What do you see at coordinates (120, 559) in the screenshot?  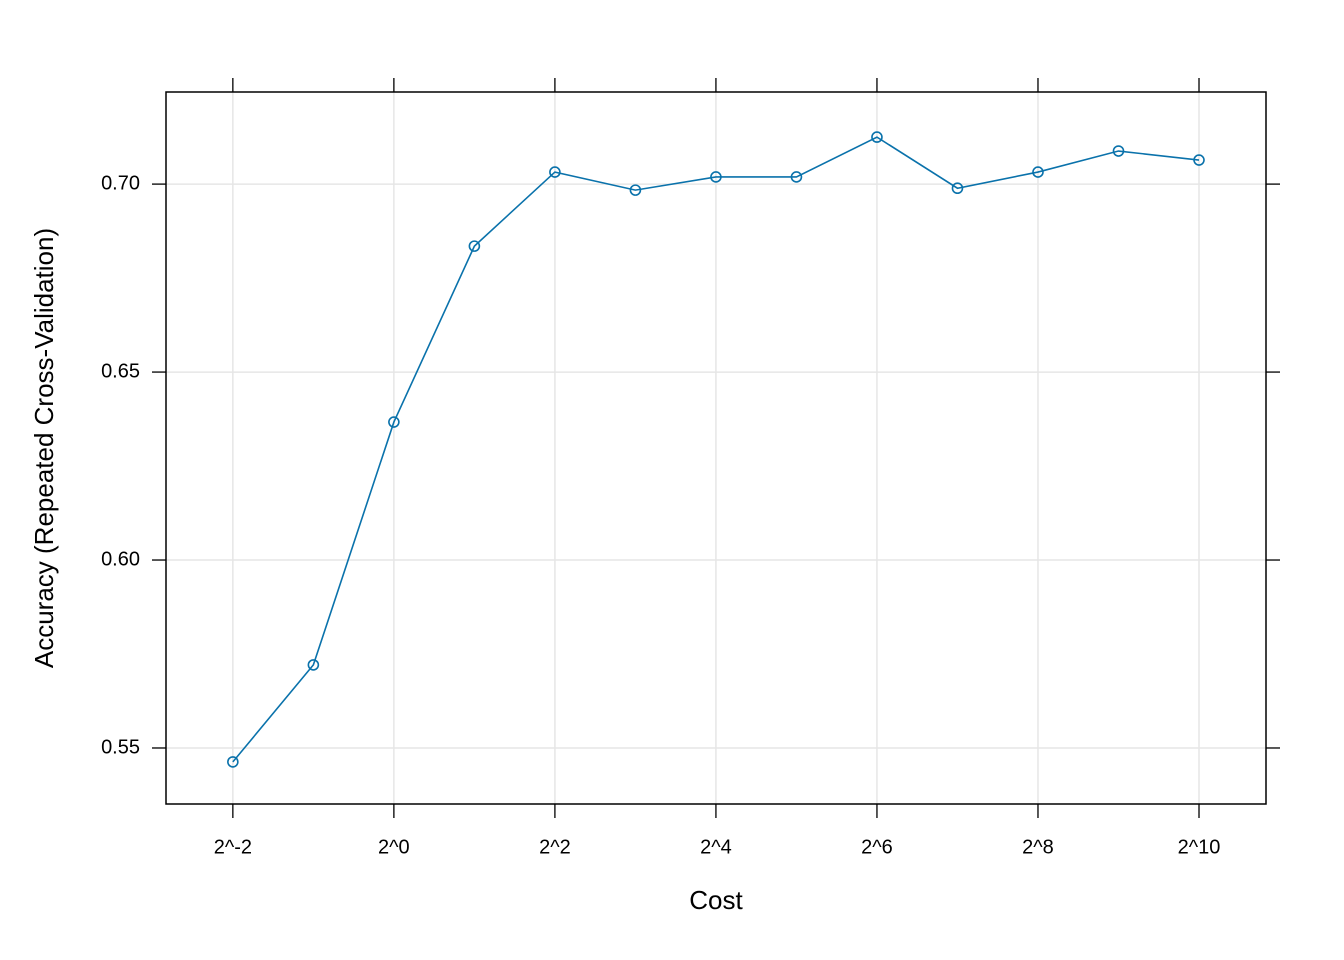 I see `y-tick-label: 0.60` at bounding box center [120, 559].